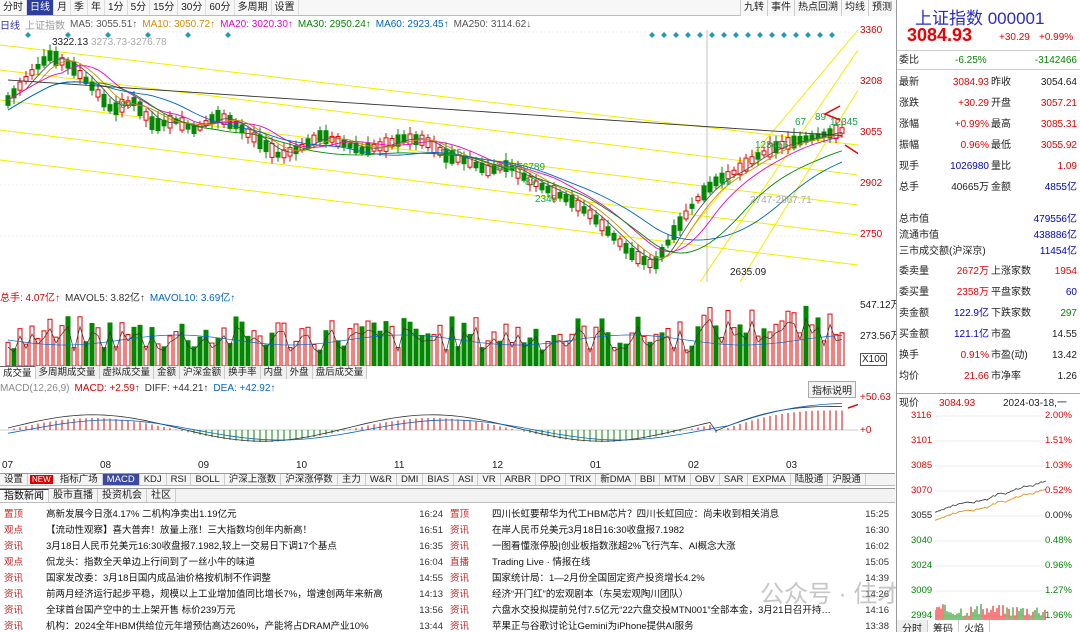  I want to click on news-title: 一图看懂涨停股|创业板指数涨超2%飞行汽车、AI概念大涨, so click(614, 546).